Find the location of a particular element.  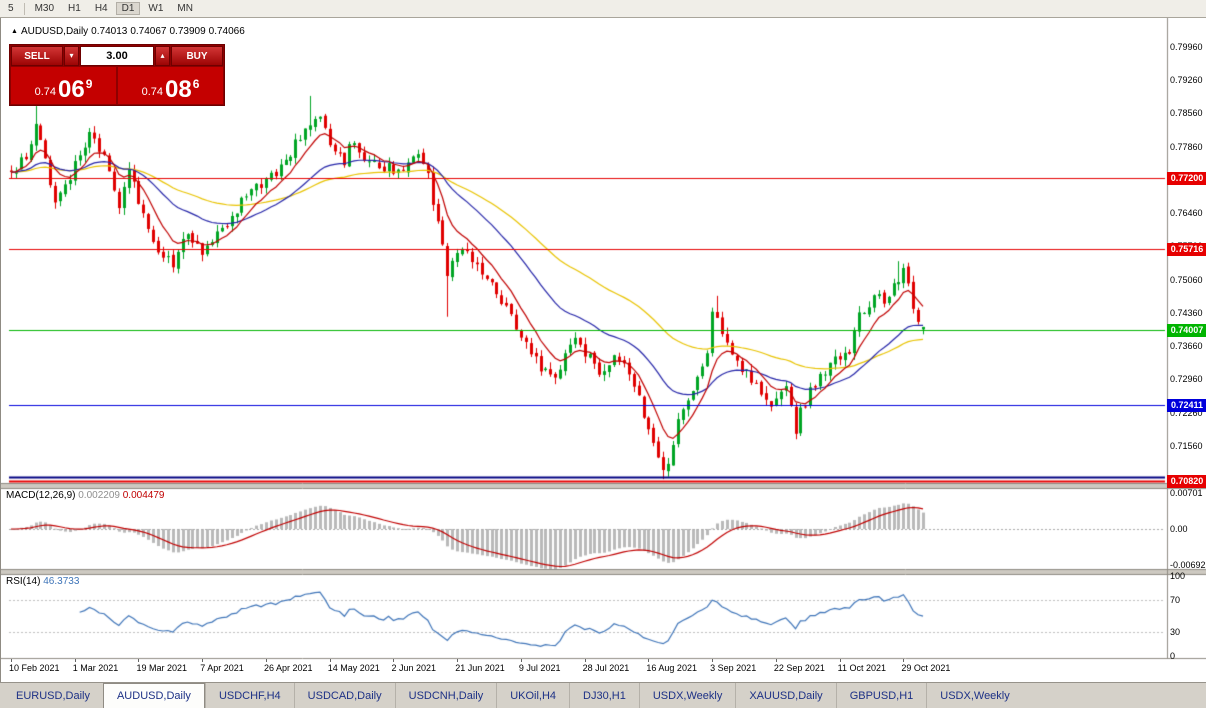

caret-down-icon: ▾ is located at coordinates (71, 55).